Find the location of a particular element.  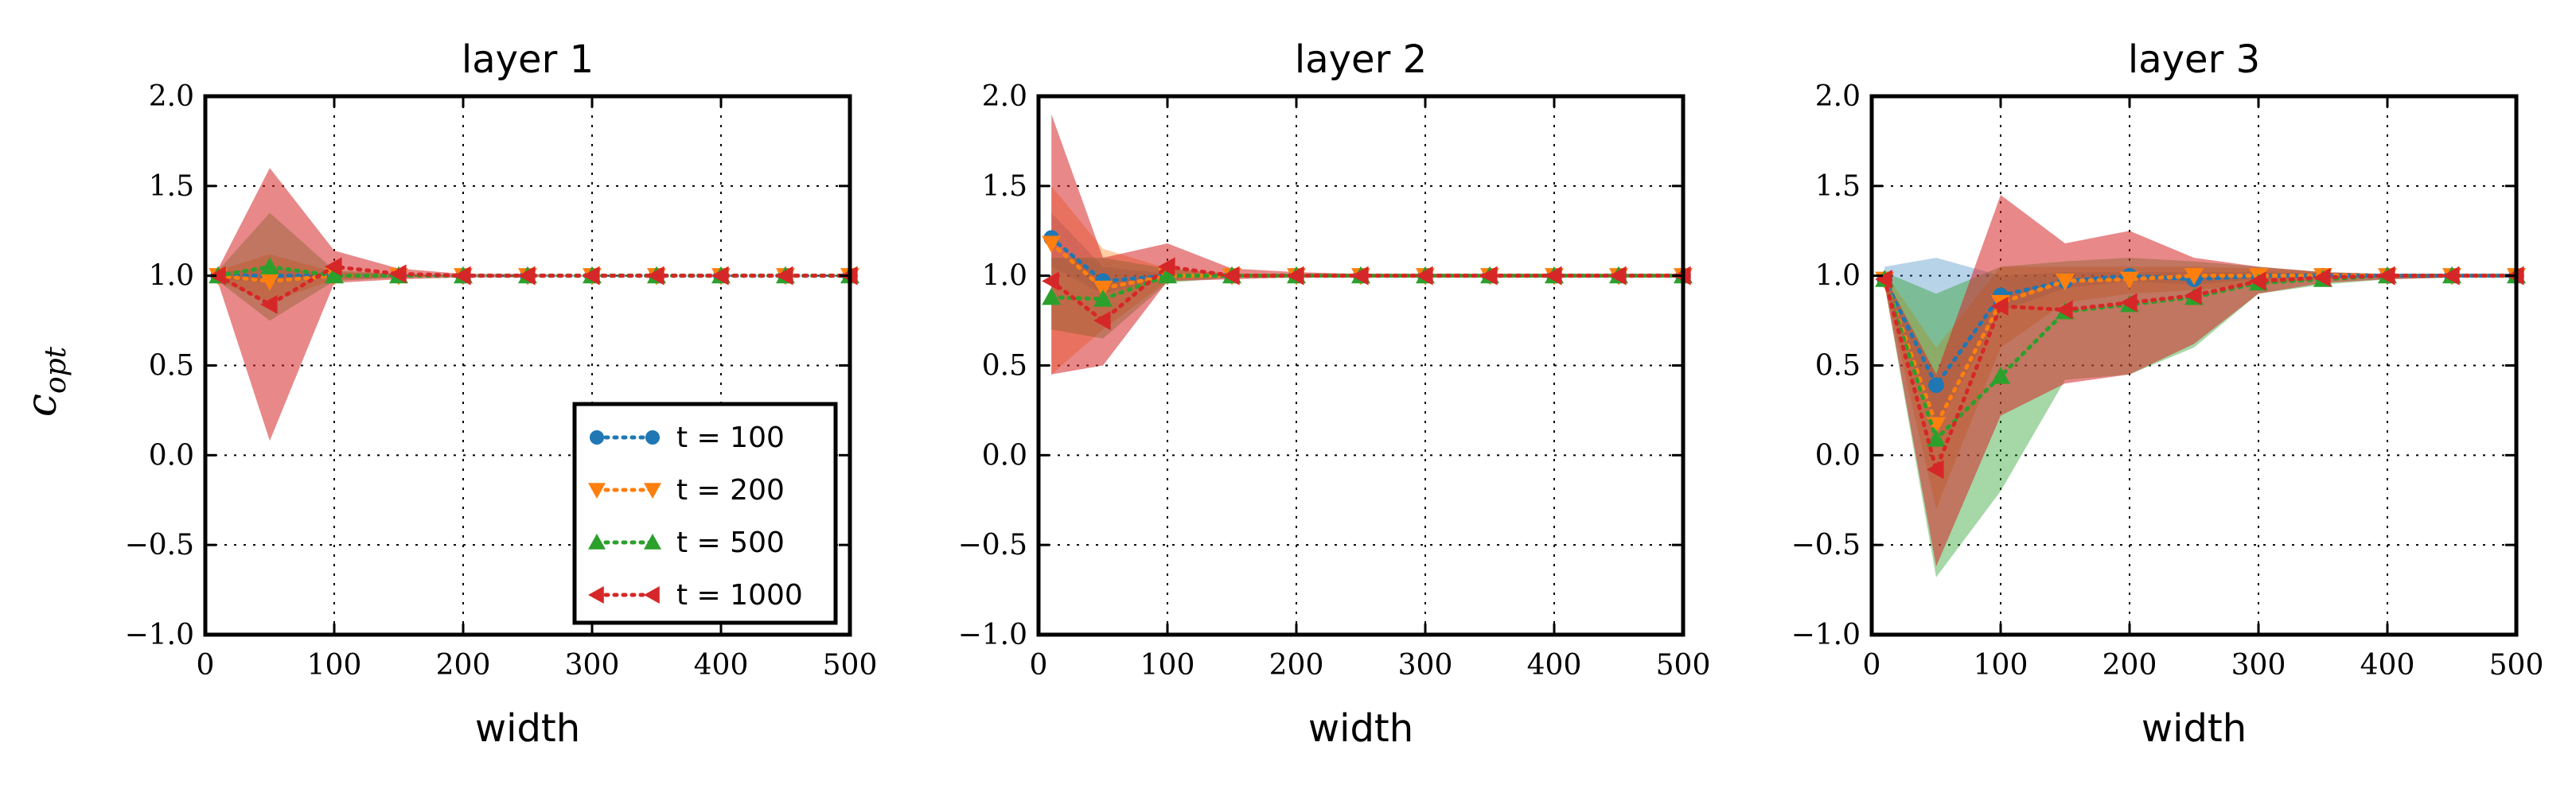

legend-box is located at coordinates (705, 513).